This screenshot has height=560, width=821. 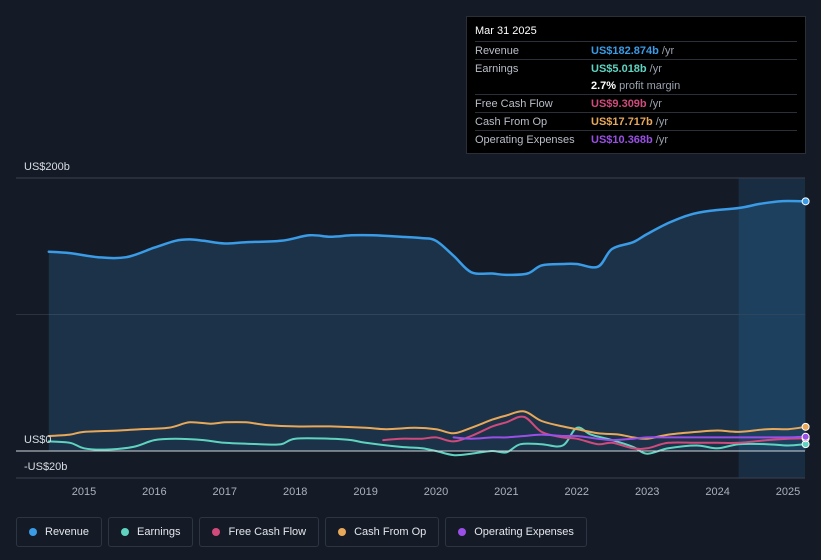 What do you see at coordinates (267, 532) in the screenshot?
I see `legend-label: Free Cash Flow` at bounding box center [267, 532].